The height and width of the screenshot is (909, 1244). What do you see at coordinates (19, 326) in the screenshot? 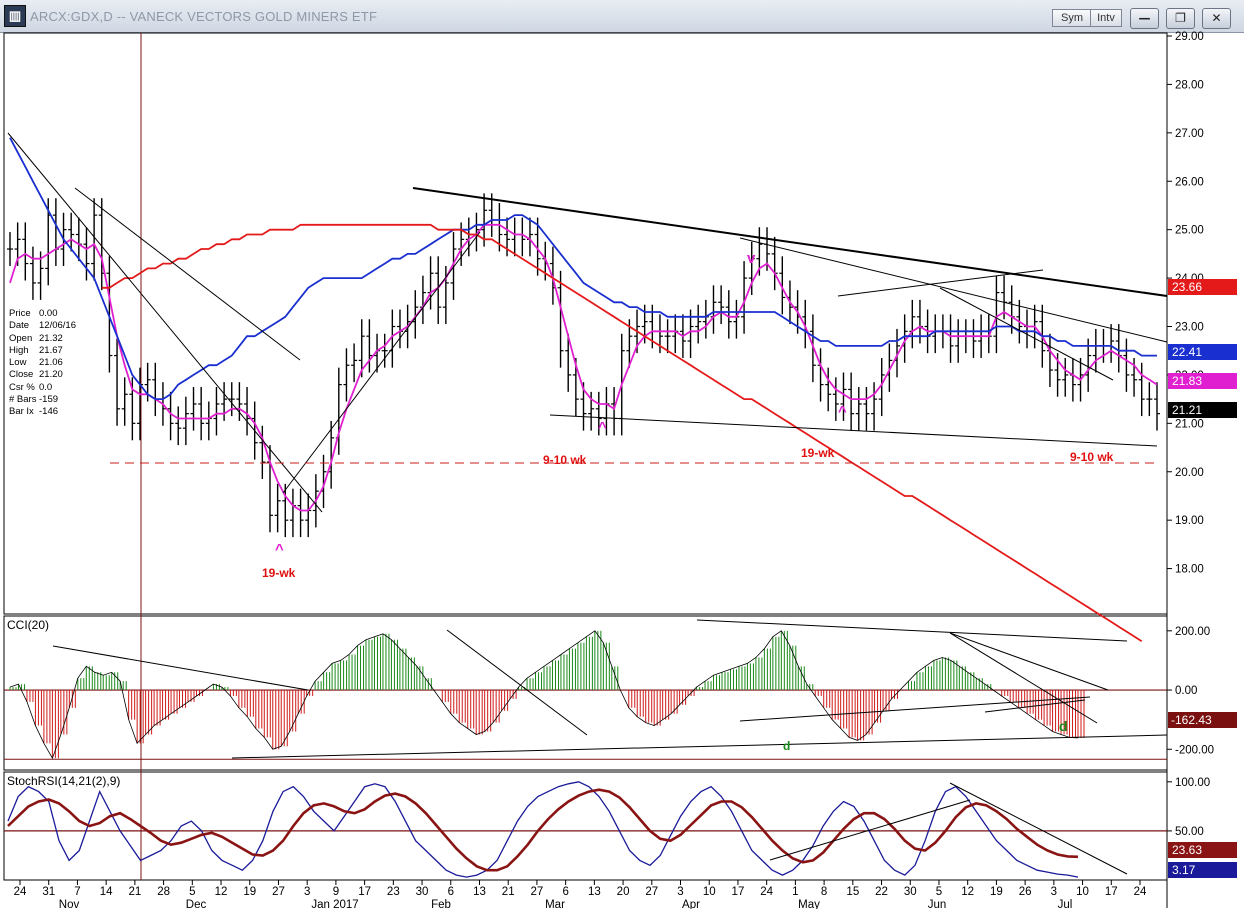
I see `info-key: Date` at bounding box center [19, 326].